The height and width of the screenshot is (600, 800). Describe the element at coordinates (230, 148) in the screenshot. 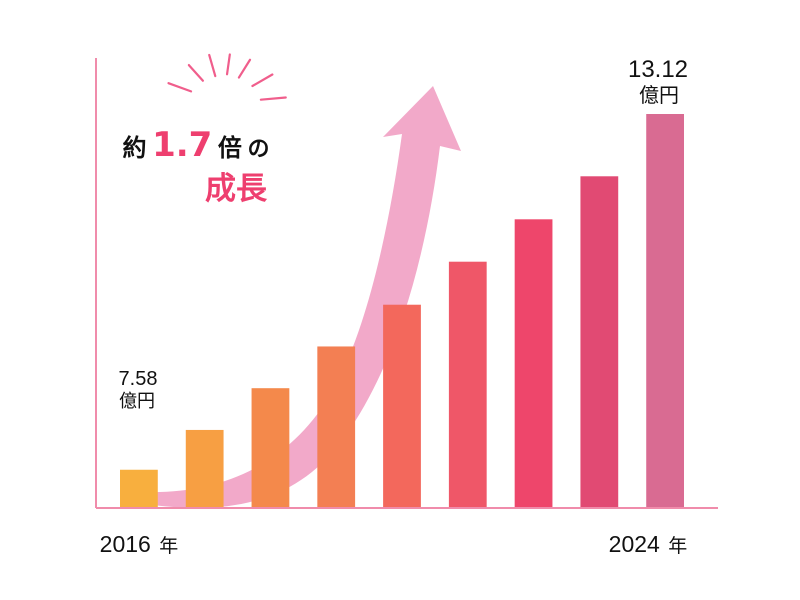

I see `annotation-suffix: 倍` at that location.